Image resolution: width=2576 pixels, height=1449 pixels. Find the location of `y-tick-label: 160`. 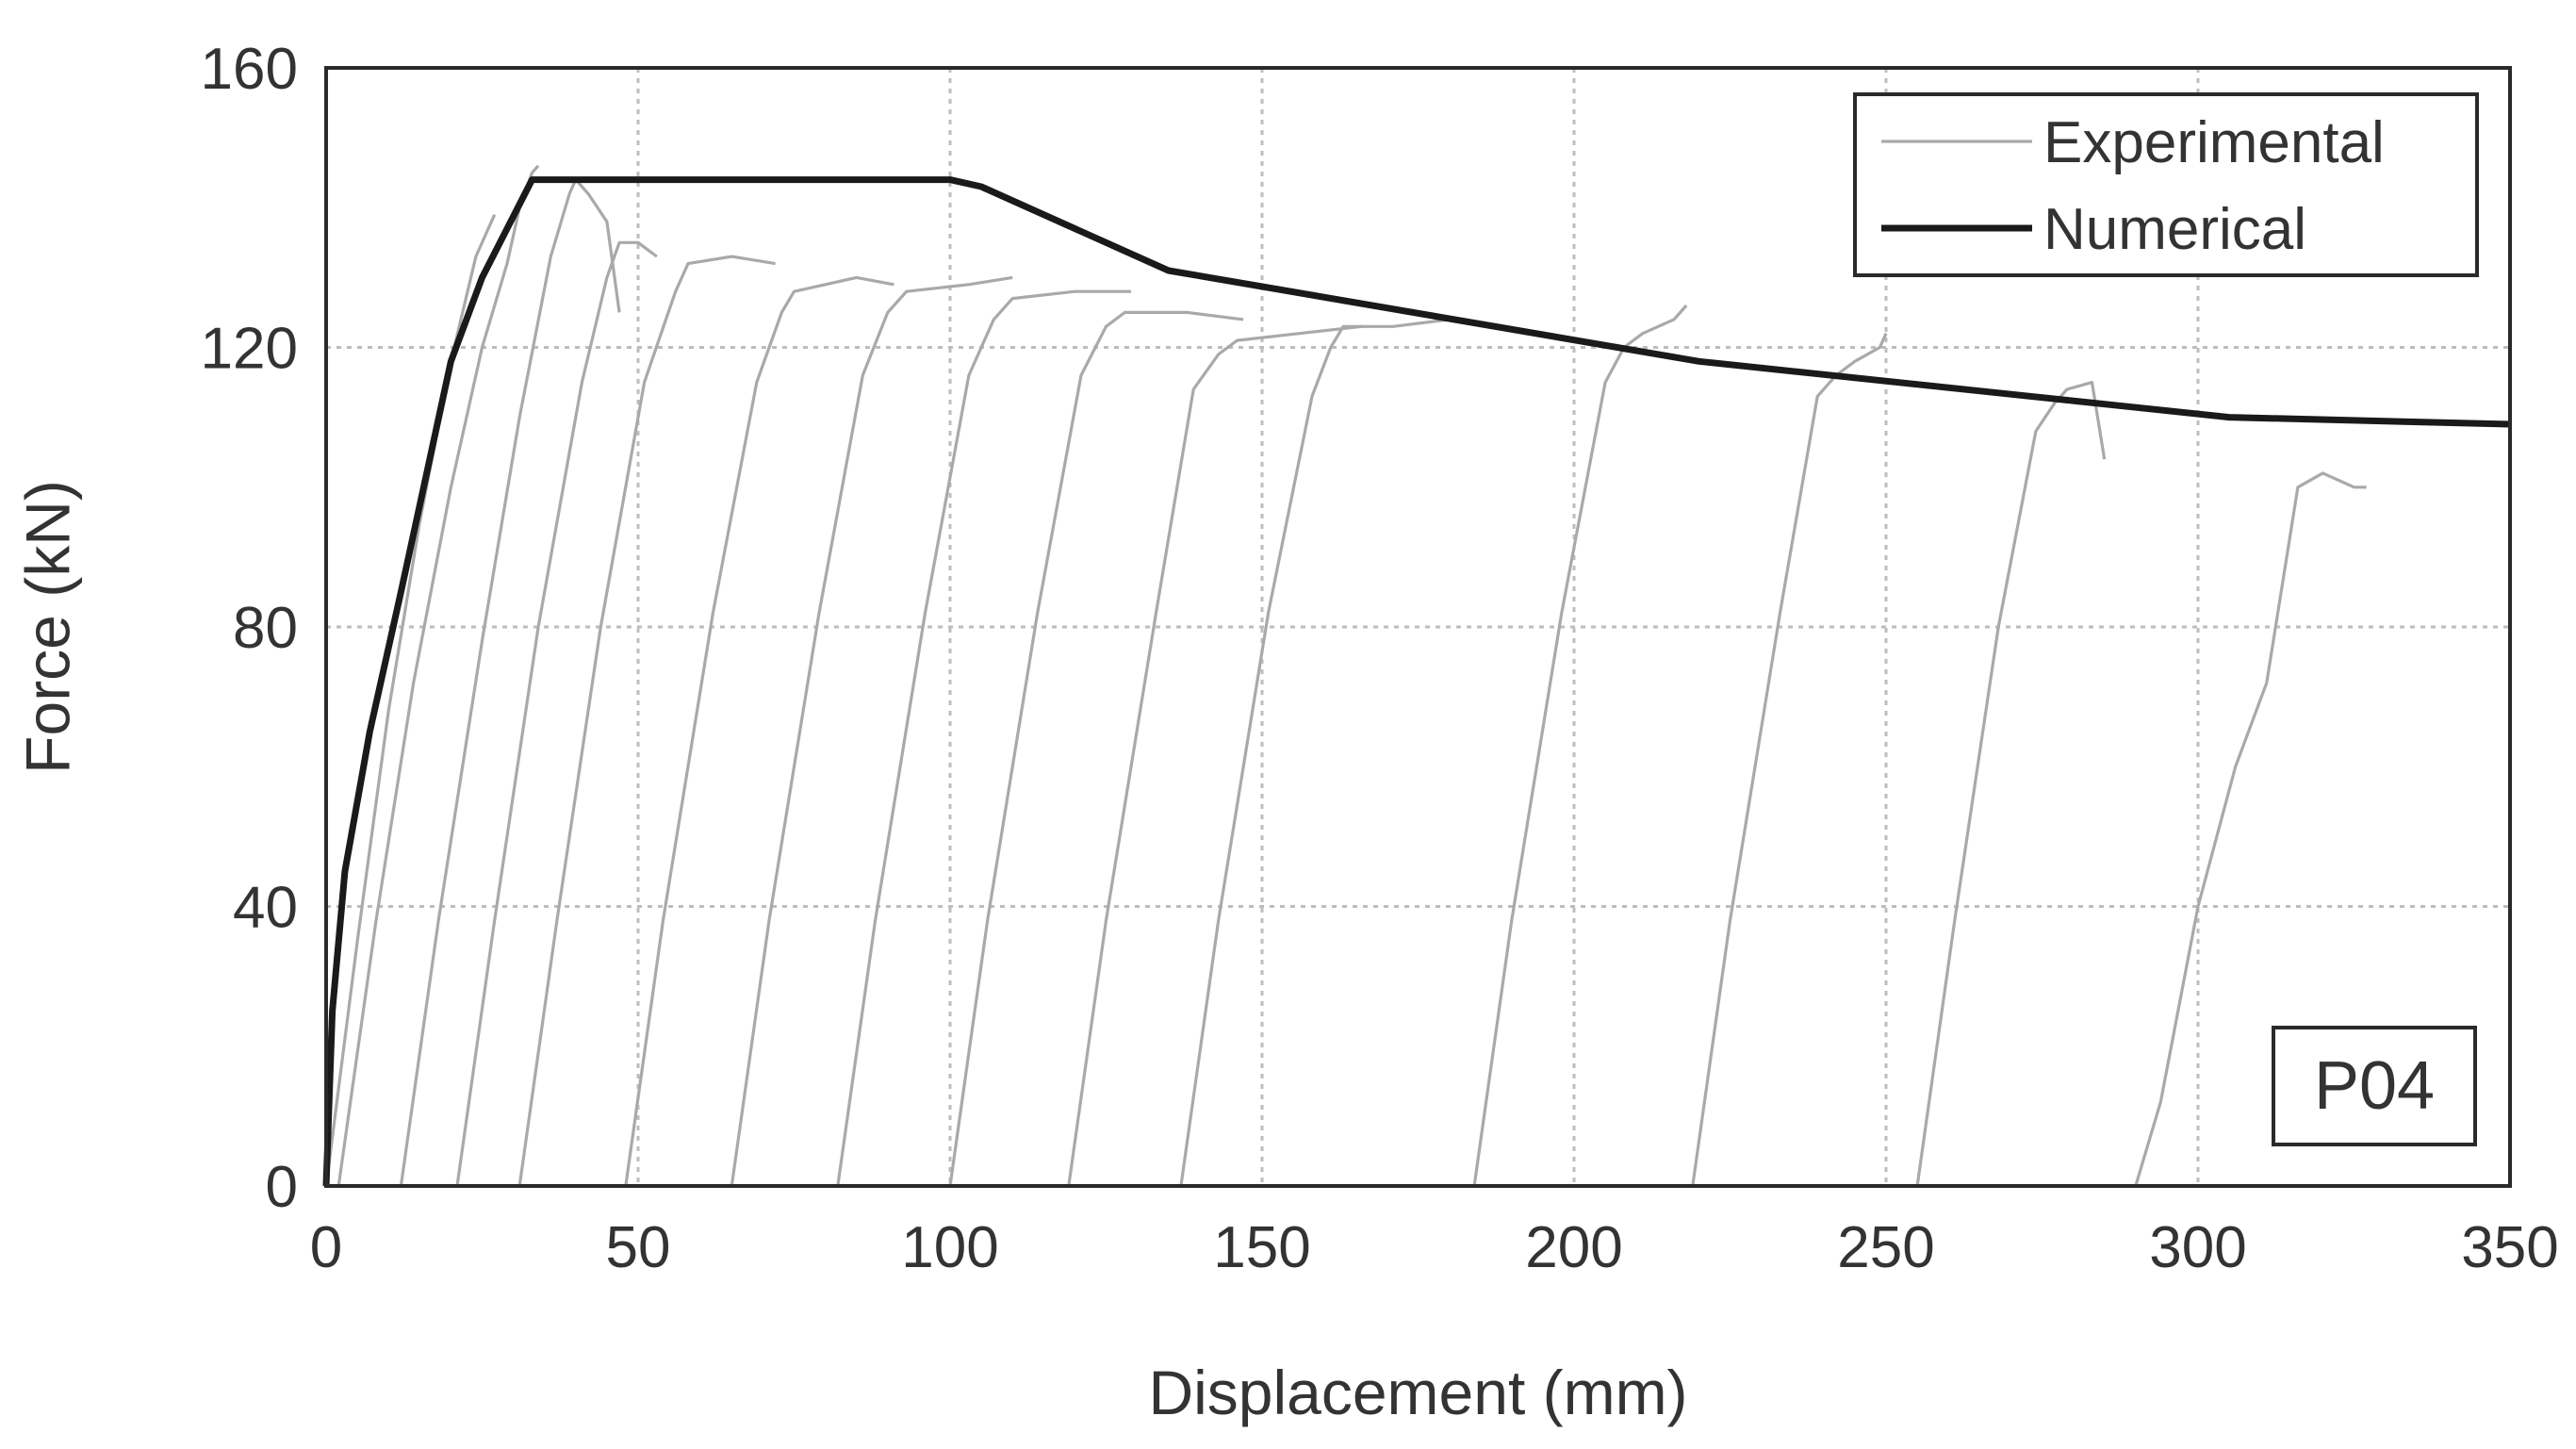

y-tick-label: 160 is located at coordinates (250, 69).